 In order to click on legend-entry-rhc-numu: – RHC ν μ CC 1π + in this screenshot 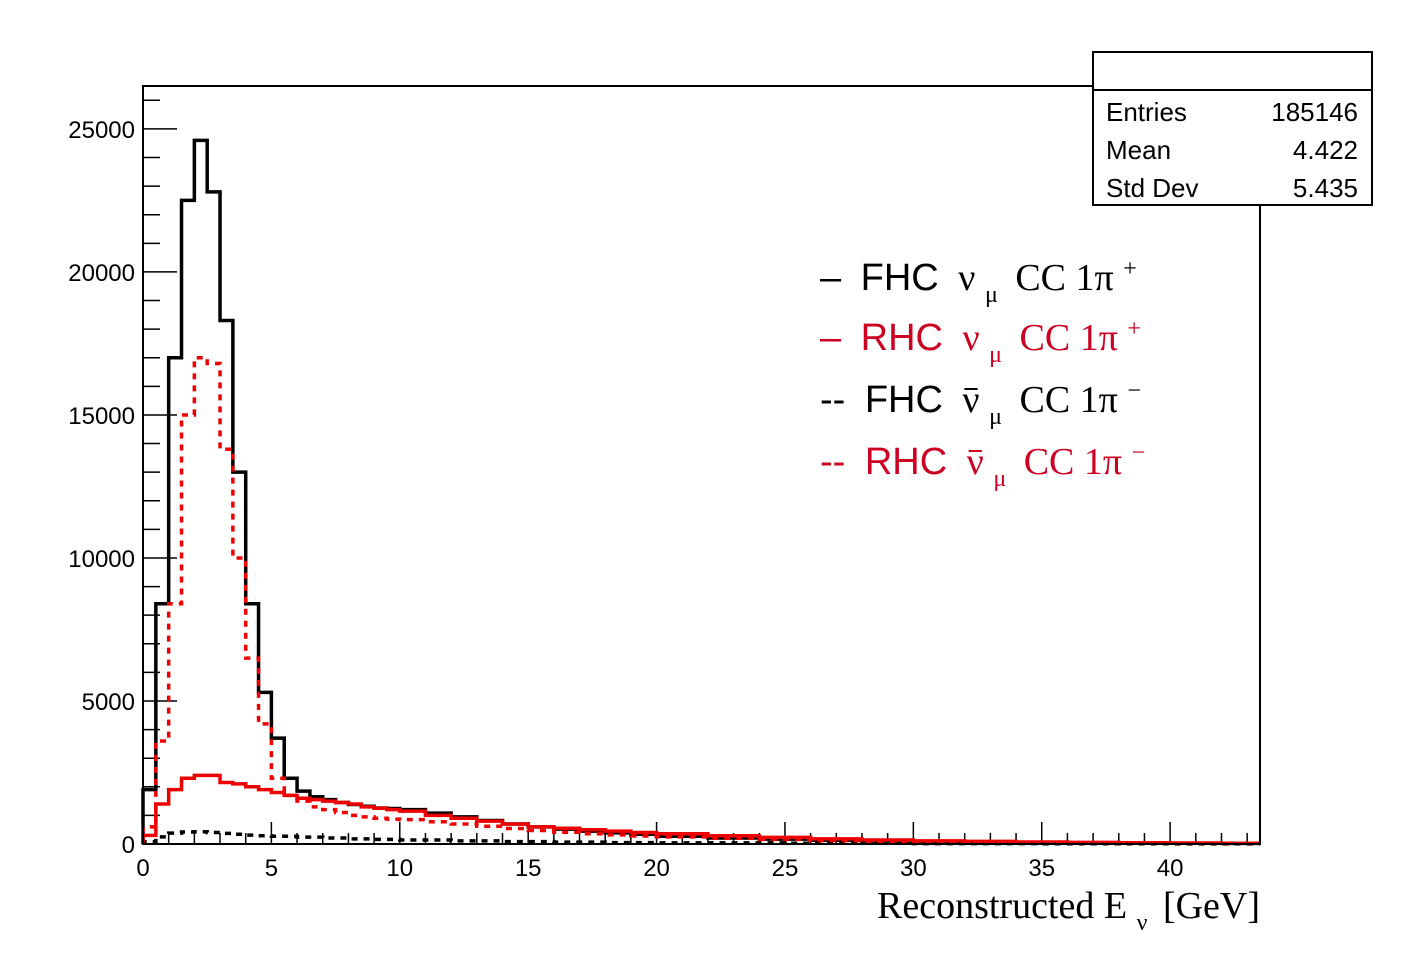, I will do `click(980, 343)`.